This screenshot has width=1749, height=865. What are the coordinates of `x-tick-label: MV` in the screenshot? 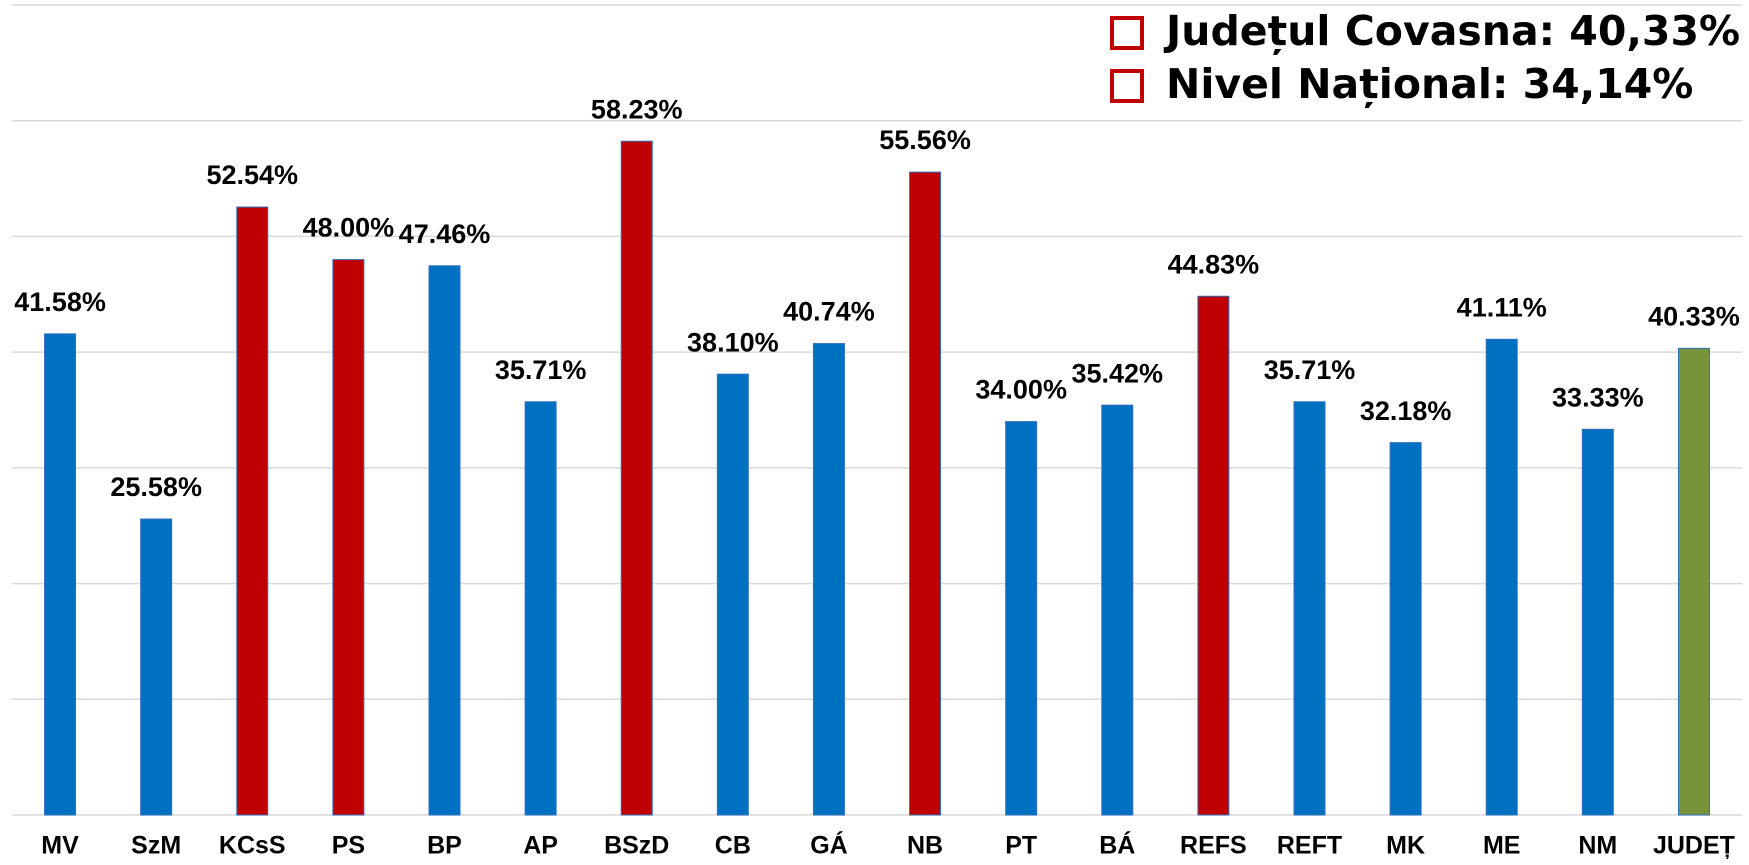 It's located at (60, 846).